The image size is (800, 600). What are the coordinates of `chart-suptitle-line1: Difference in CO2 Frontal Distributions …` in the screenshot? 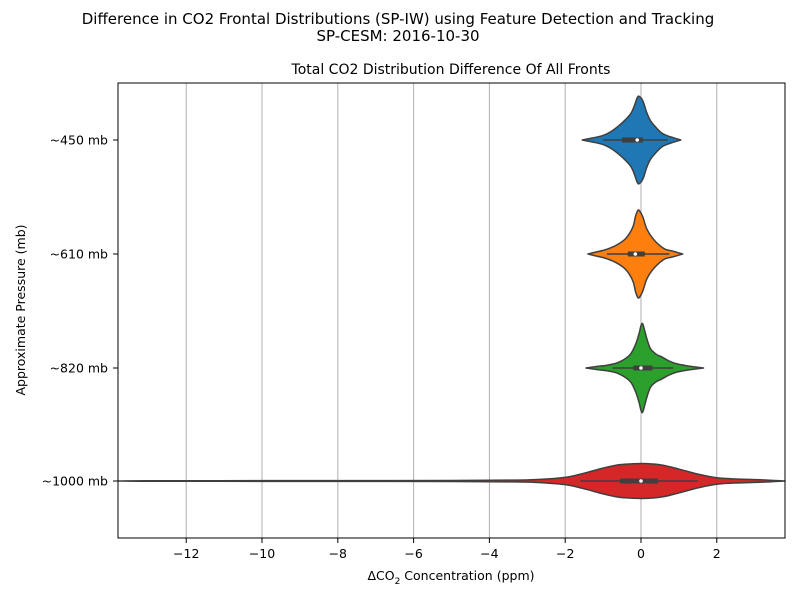 It's located at (398, 19).